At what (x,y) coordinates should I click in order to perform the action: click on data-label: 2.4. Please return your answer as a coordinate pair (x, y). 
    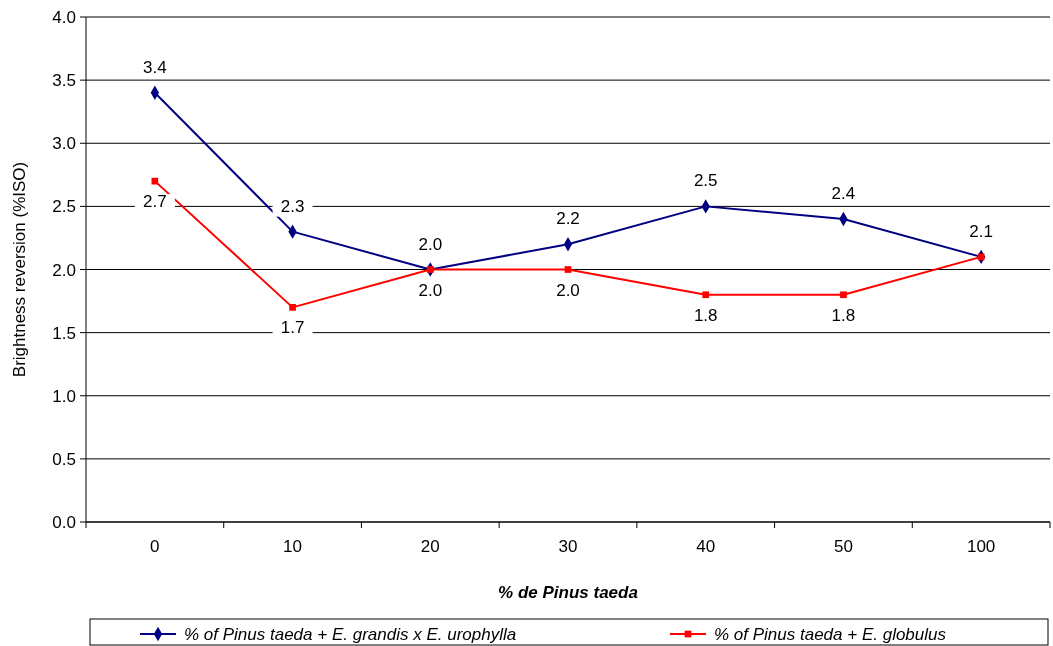
    Looking at the image, I should click on (843, 193).